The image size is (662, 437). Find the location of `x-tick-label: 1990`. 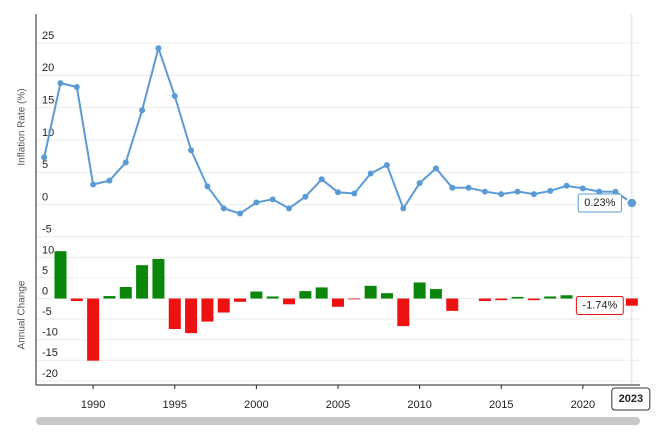

x-tick-label: 1990 is located at coordinates (93, 405).